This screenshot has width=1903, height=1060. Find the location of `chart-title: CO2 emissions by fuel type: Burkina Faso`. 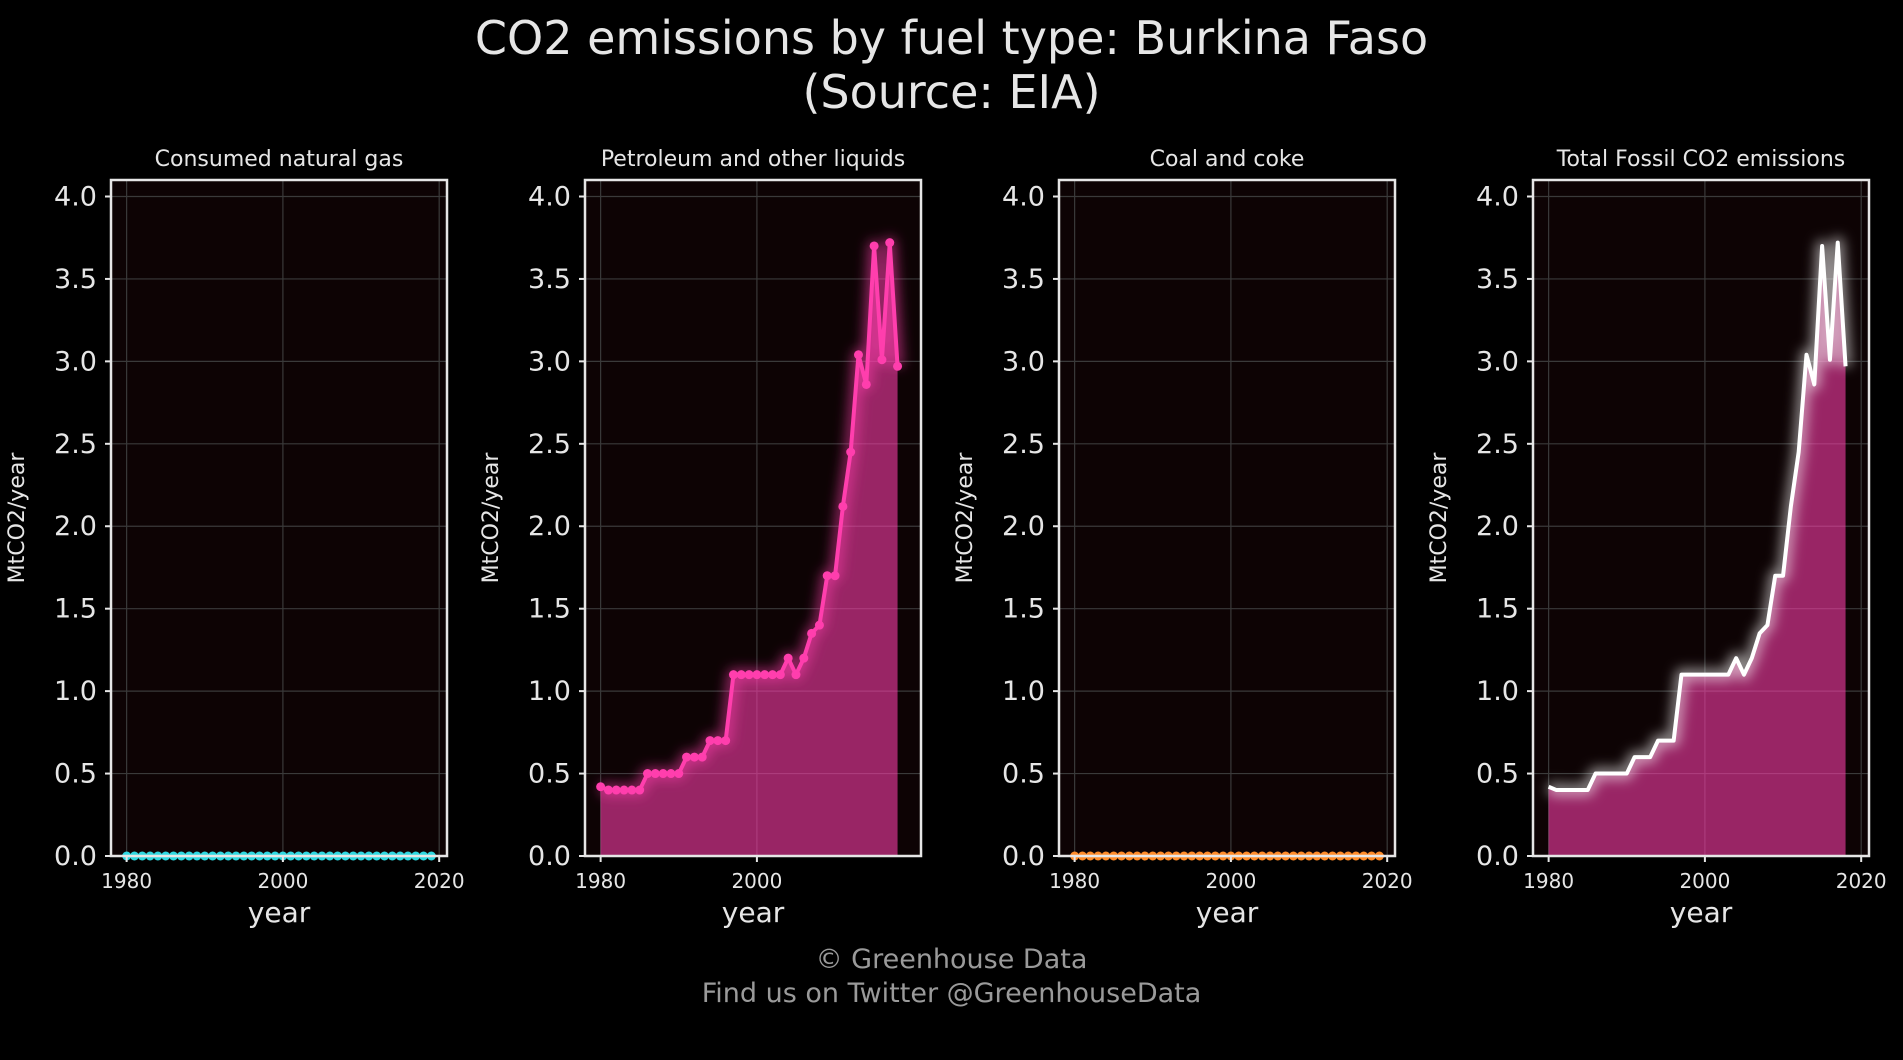

chart-title: CO2 emissions by fuel type: Burkina Faso is located at coordinates (951, 38).